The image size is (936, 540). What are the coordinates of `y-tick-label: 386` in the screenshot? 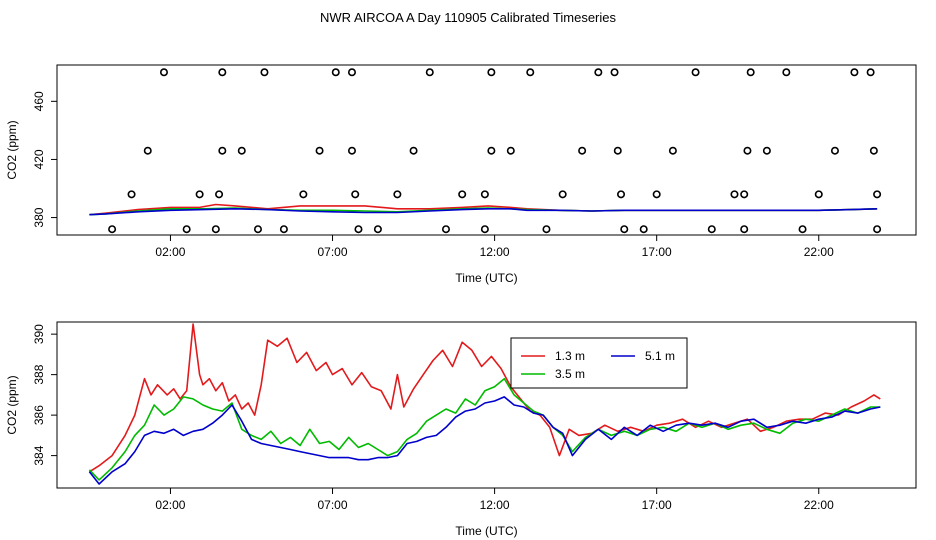 It's located at (39, 415).